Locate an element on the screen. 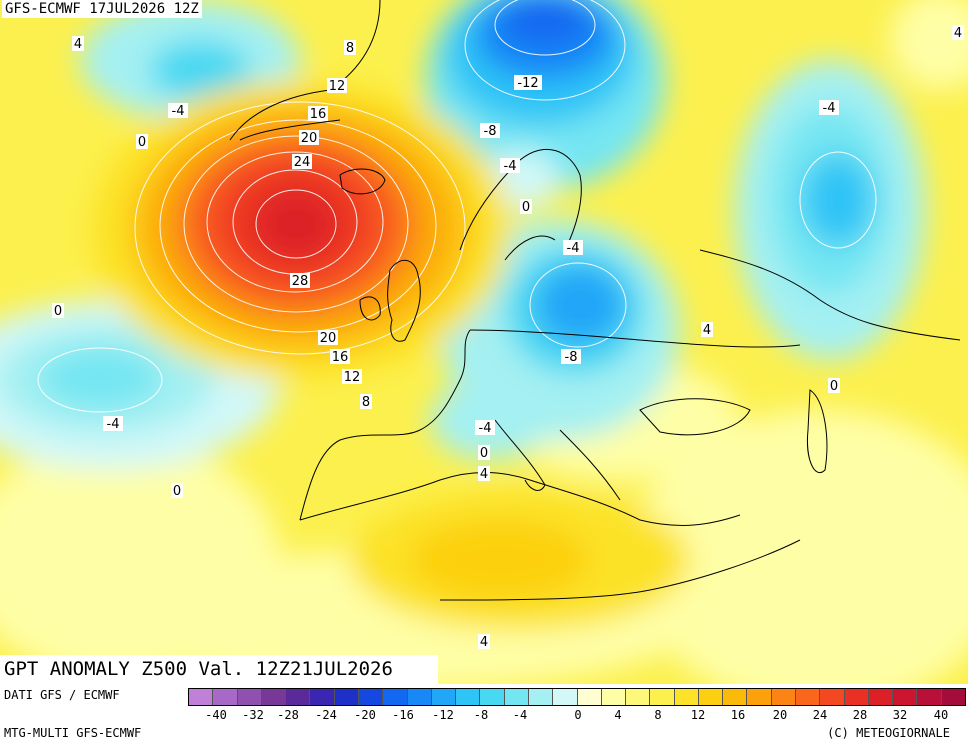 This screenshot has width=968, height=745. colorbar is located at coordinates (577, 697).